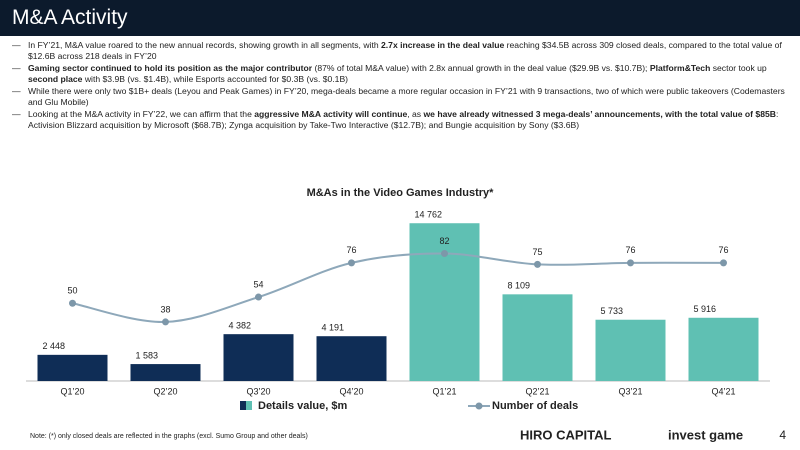 The width and height of the screenshot is (800, 450). Describe the element at coordinates (535, 406) in the screenshot. I see `legend-label: Number of deals` at that location.